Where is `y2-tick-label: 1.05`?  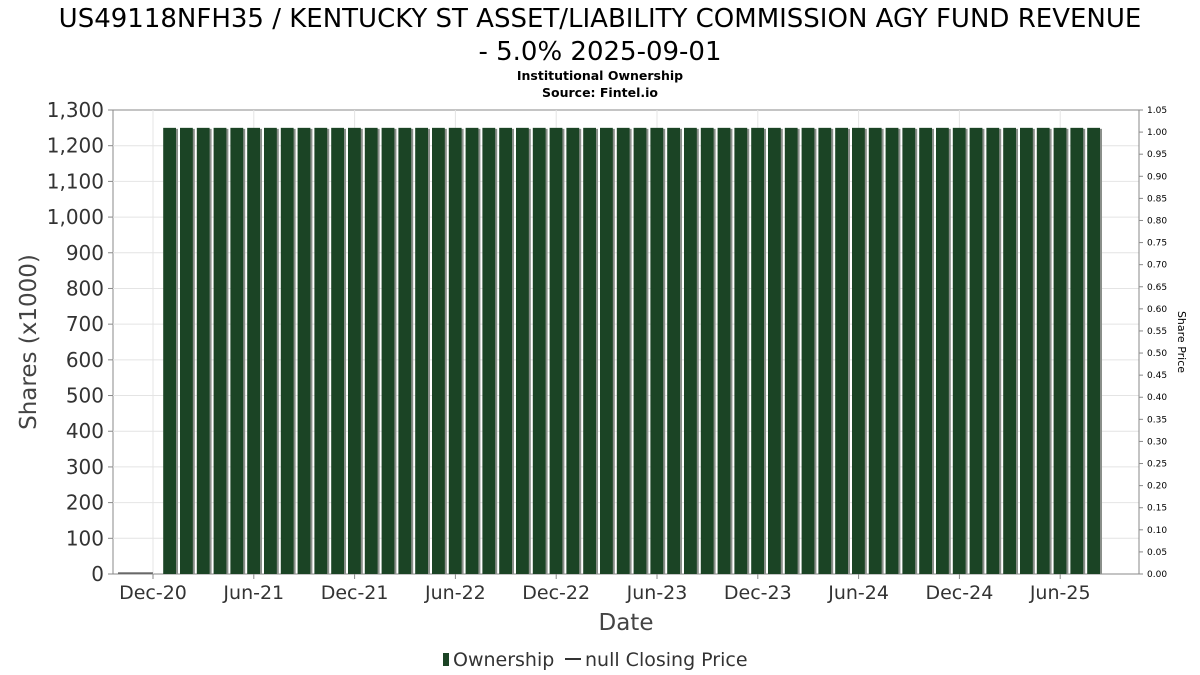
y2-tick-label: 1.05 is located at coordinates (1157, 111).